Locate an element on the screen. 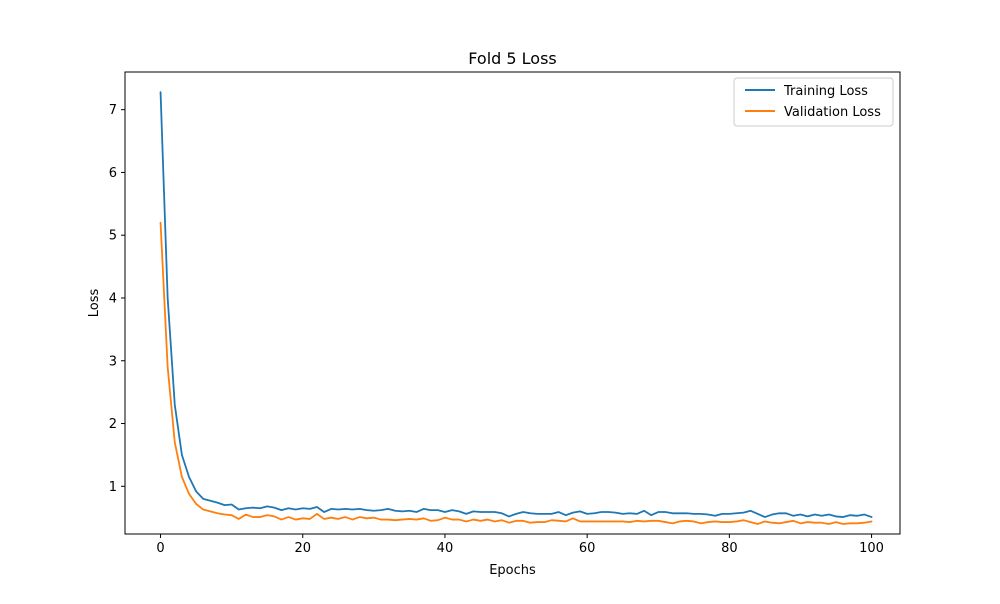 The height and width of the screenshot is (604, 1000). x-axis-label: Epochs is located at coordinates (512, 570).